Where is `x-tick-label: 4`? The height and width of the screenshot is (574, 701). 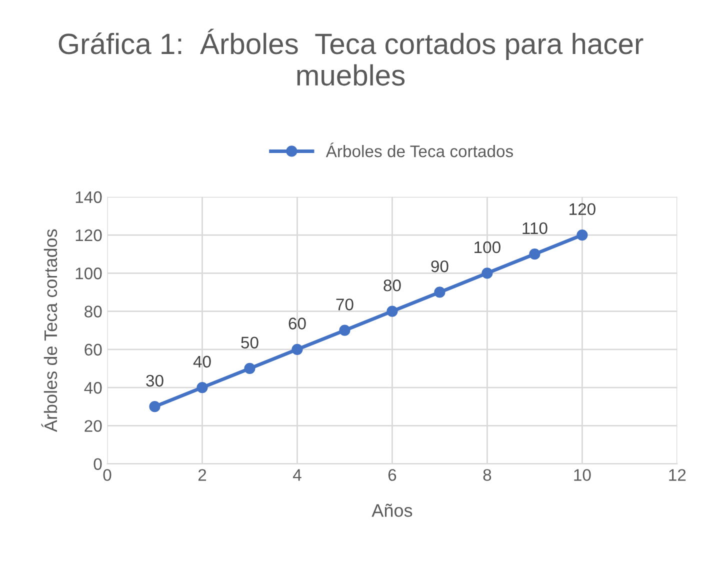
x-tick-label: 4 is located at coordinates (297, 475).